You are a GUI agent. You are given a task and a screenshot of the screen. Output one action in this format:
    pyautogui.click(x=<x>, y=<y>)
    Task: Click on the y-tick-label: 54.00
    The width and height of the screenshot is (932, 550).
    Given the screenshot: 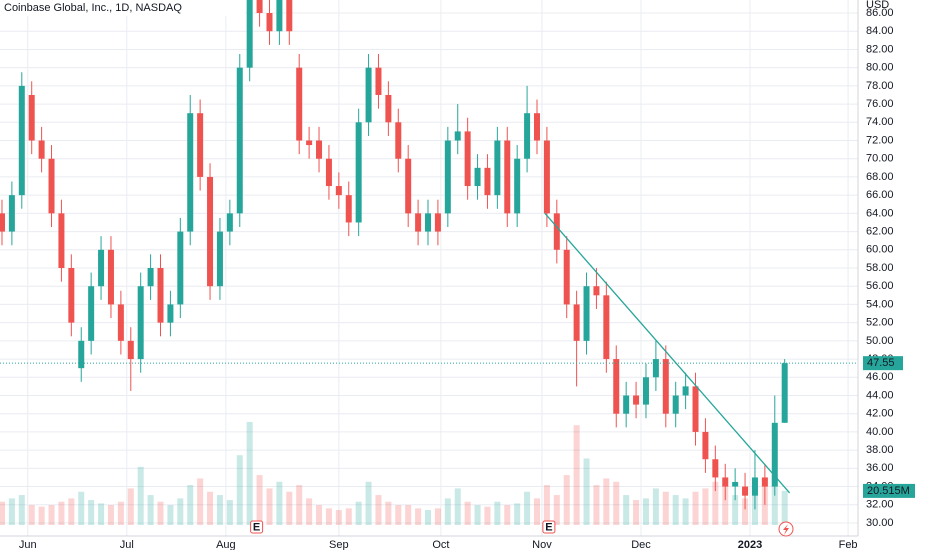 What is the action you would take?
    pyautogui.click(x=880, y=304)
    